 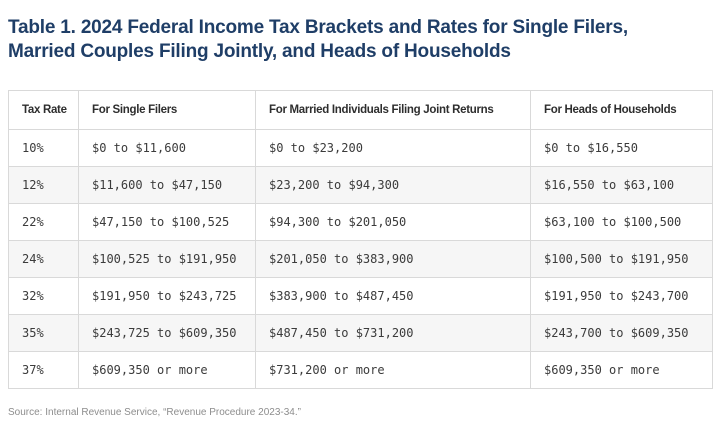 What do you see at coordinates (393, 333) in the screenshot?
I see `cell-married-joint: $487,450 to $731,200` at bounding box center [393, 333].